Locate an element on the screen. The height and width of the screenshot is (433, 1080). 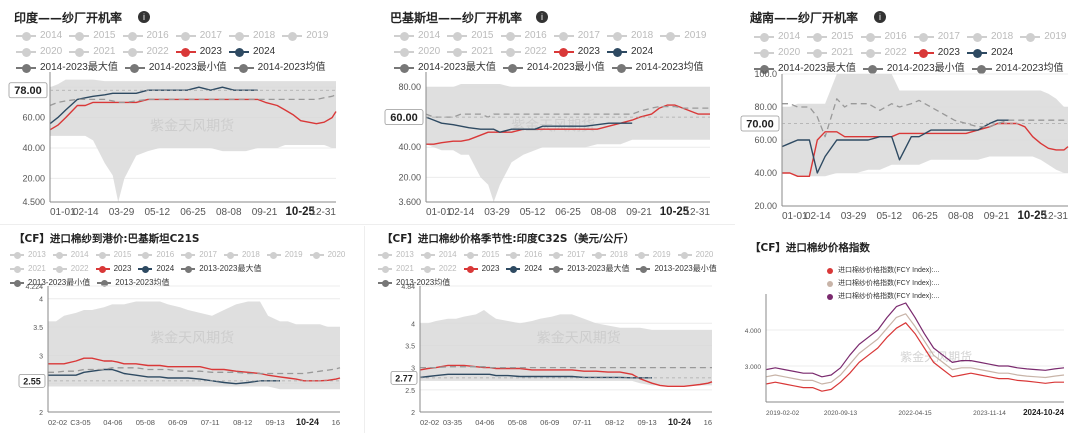
chart-title: 【CF】进口棉纱价格季节性:印度C32S（美元/公斤） is located at coordinates (508, 239).